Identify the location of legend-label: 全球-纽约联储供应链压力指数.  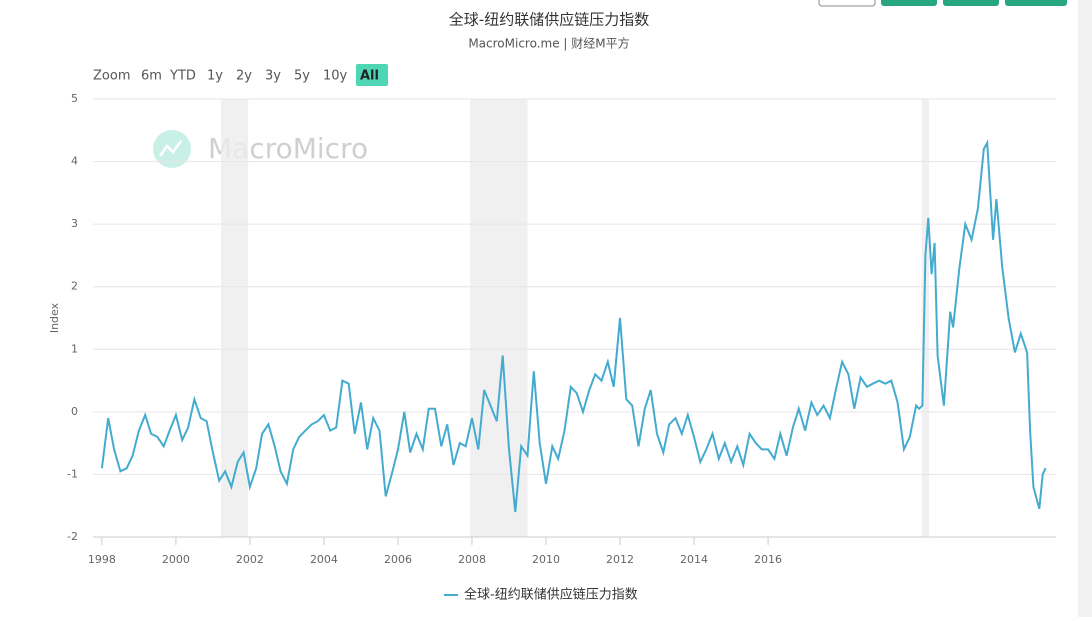
(551, 595).